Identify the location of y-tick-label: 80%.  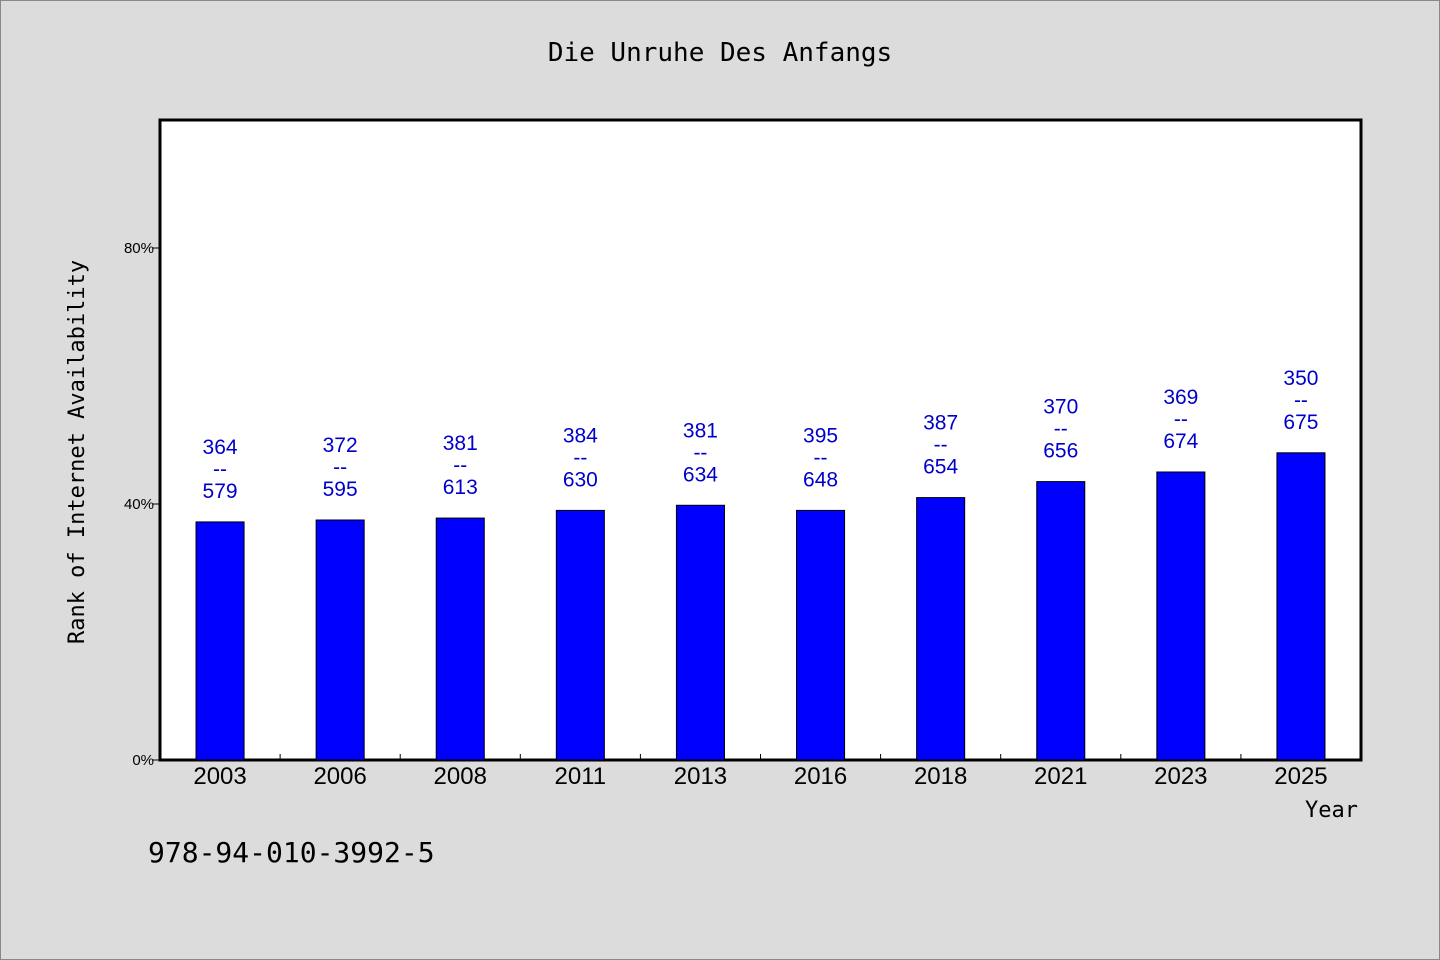
(139, 248).